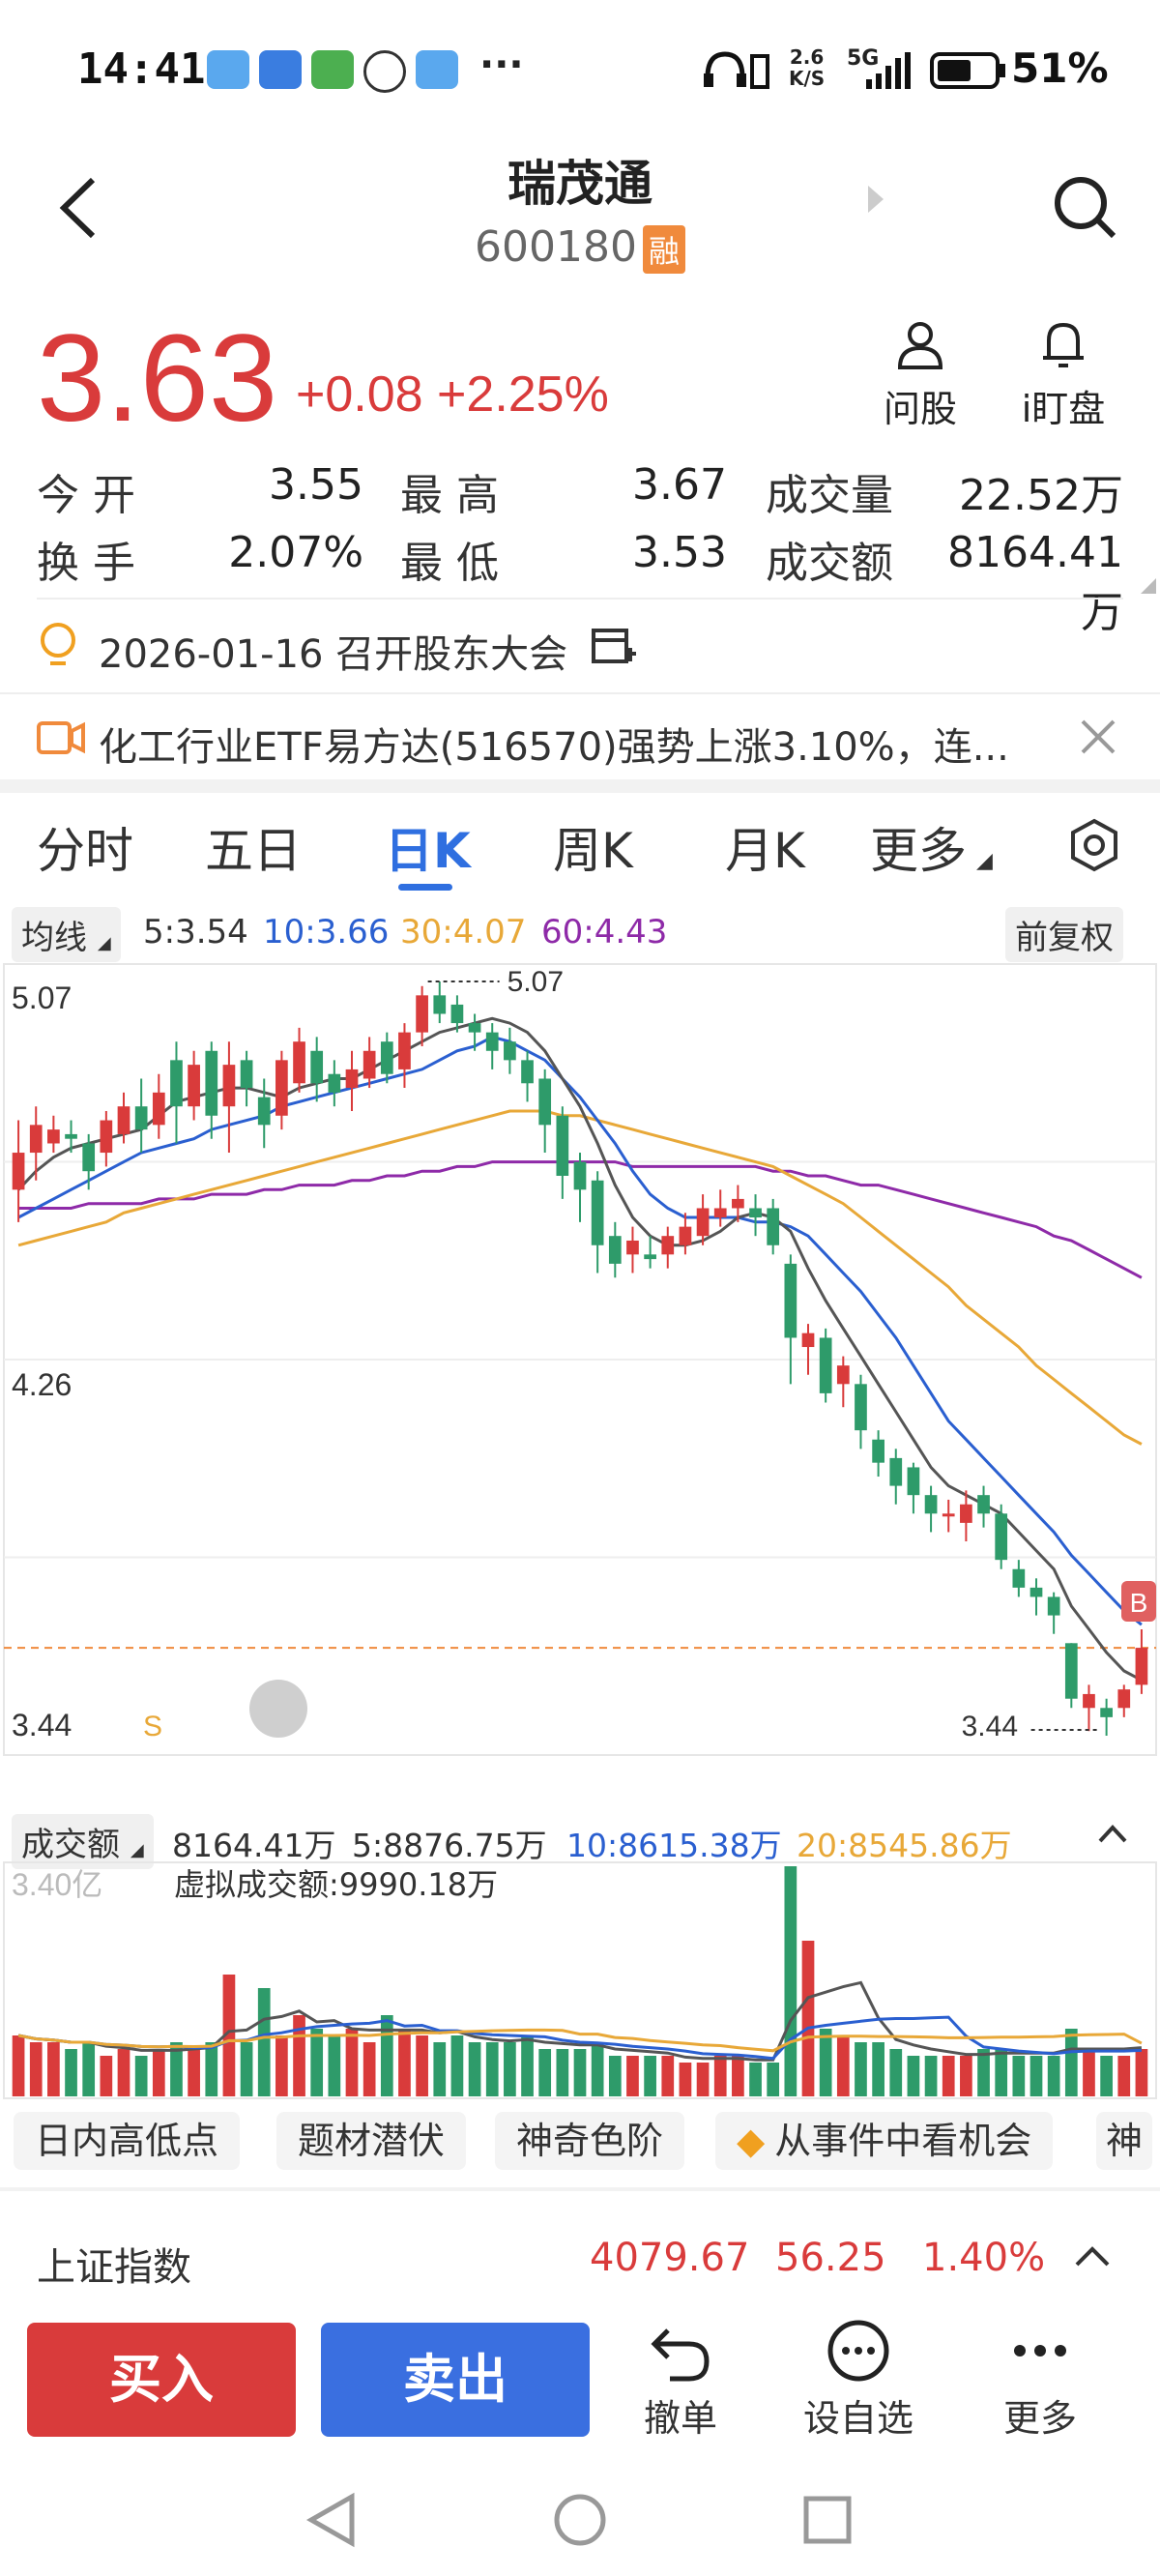 The width and height of the screenshot is (1160, 2576). Describe the element at coordinates (580, 2520) in the screenshot. I see `nav-home-icon` at that location.